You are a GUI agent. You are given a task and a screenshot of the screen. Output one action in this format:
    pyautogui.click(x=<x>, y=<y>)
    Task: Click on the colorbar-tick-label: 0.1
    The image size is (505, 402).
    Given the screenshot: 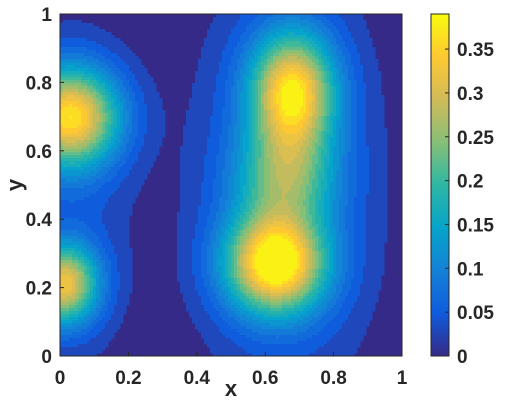 What is the action you would take?
    pyautogui.click(x=470, y=269)
    